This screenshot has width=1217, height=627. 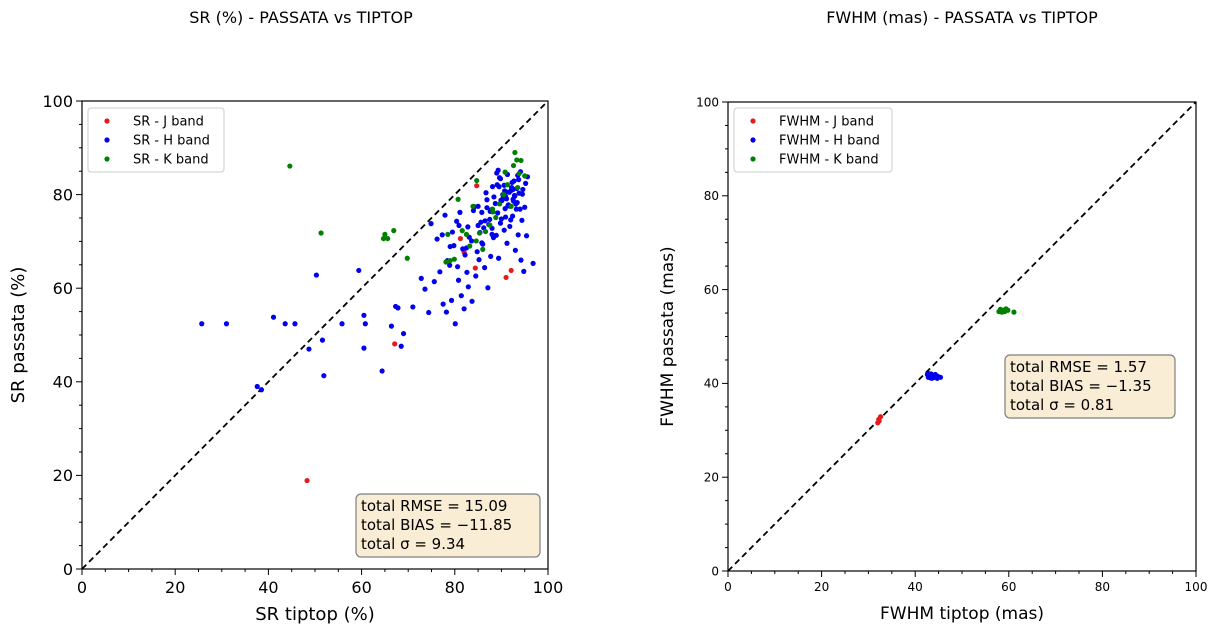 What do you see at coordinates (18, 335) in the screenshot?
I see `y-axis-label: SR passata (%)` at bounding box center [18, 335].